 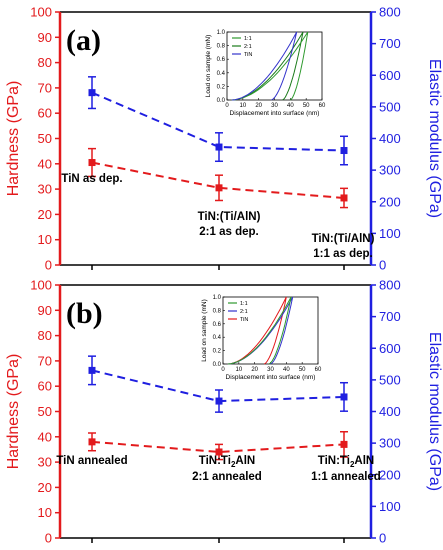 What do you see at coordinates (45, 512) in the screenshot?
I see `left-tick-label: 10` at bounding box center [45, 512].